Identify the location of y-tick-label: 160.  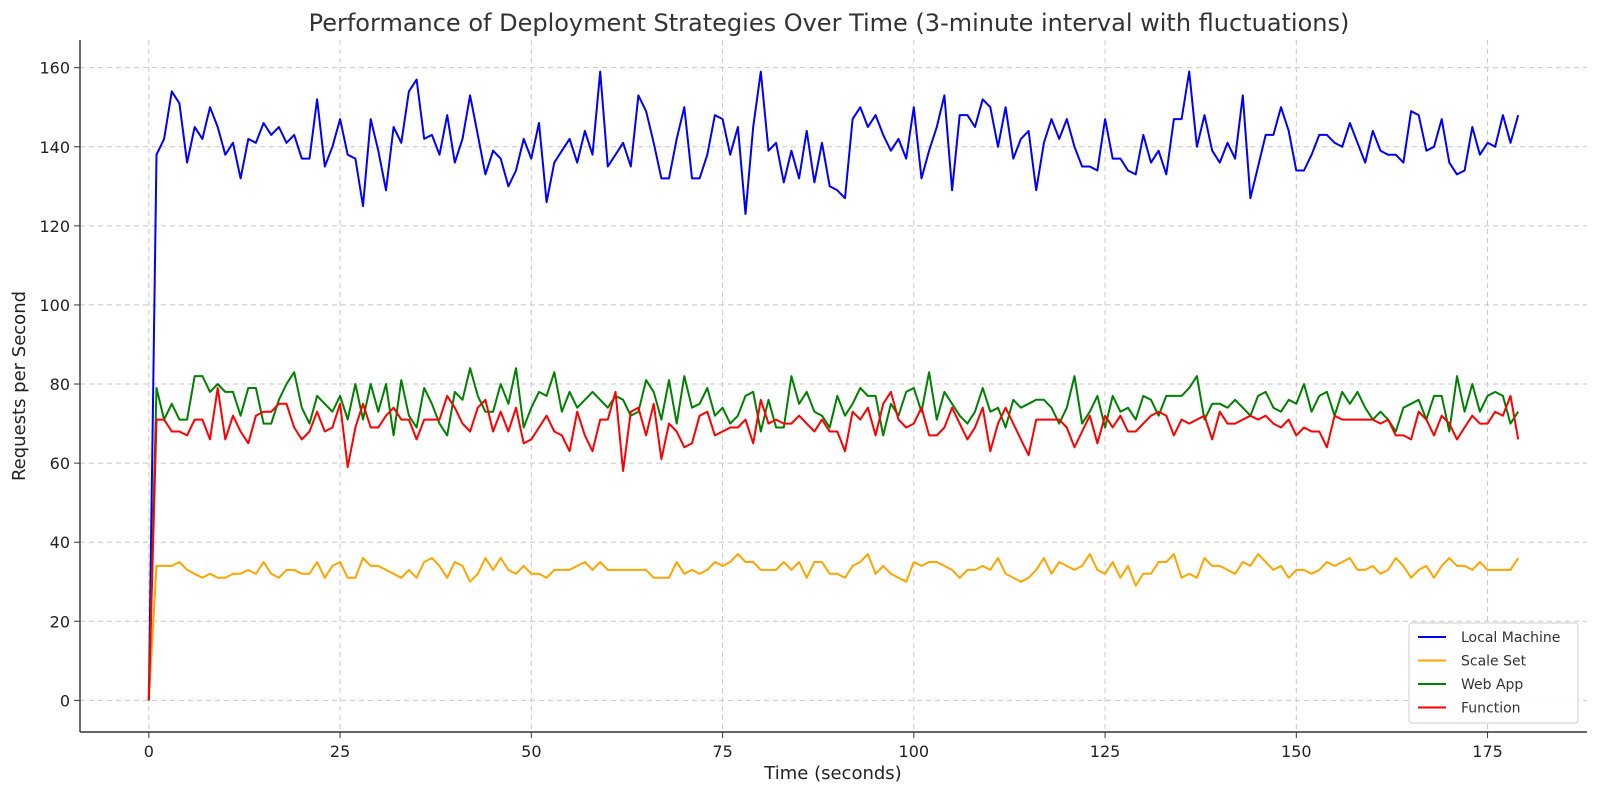
(54, 68).